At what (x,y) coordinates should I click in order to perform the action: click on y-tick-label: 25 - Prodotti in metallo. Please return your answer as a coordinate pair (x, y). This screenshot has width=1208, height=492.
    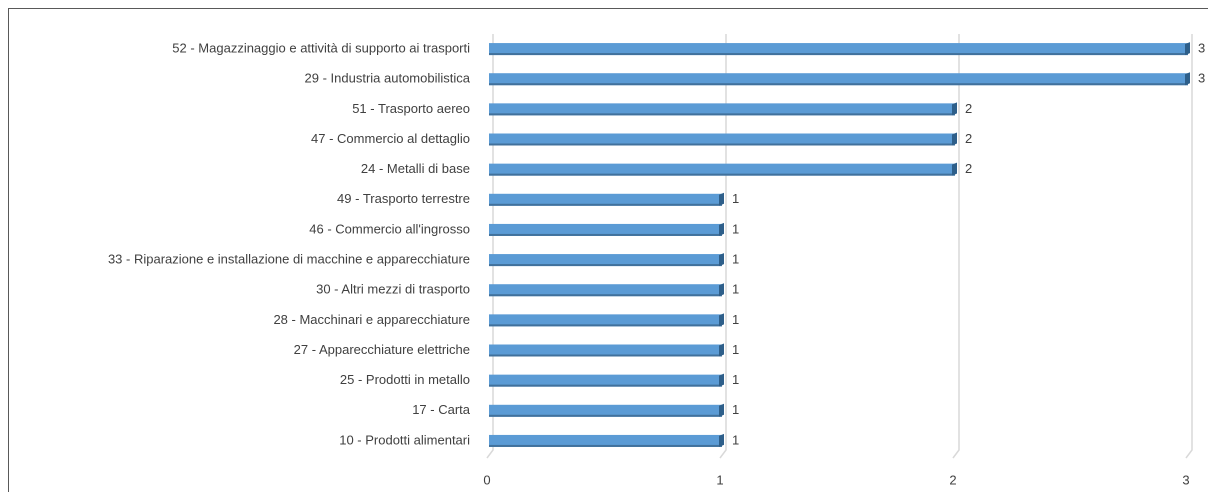
    Looking at the image, I should click on (405, 379).